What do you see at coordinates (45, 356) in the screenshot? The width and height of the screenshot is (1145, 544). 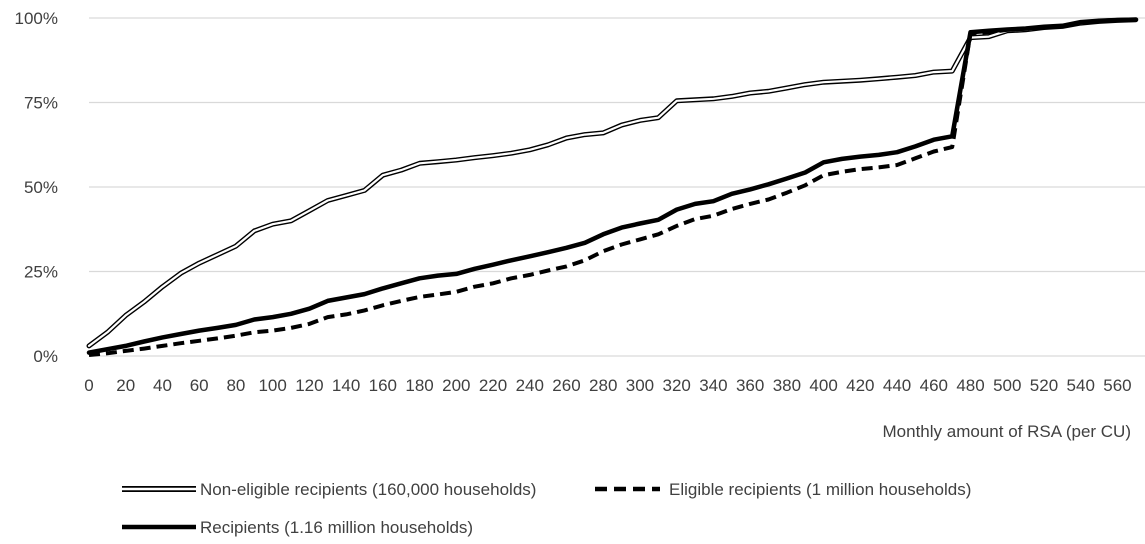 I see `y-tick-label: 0%` at bounding box center [45, 356].